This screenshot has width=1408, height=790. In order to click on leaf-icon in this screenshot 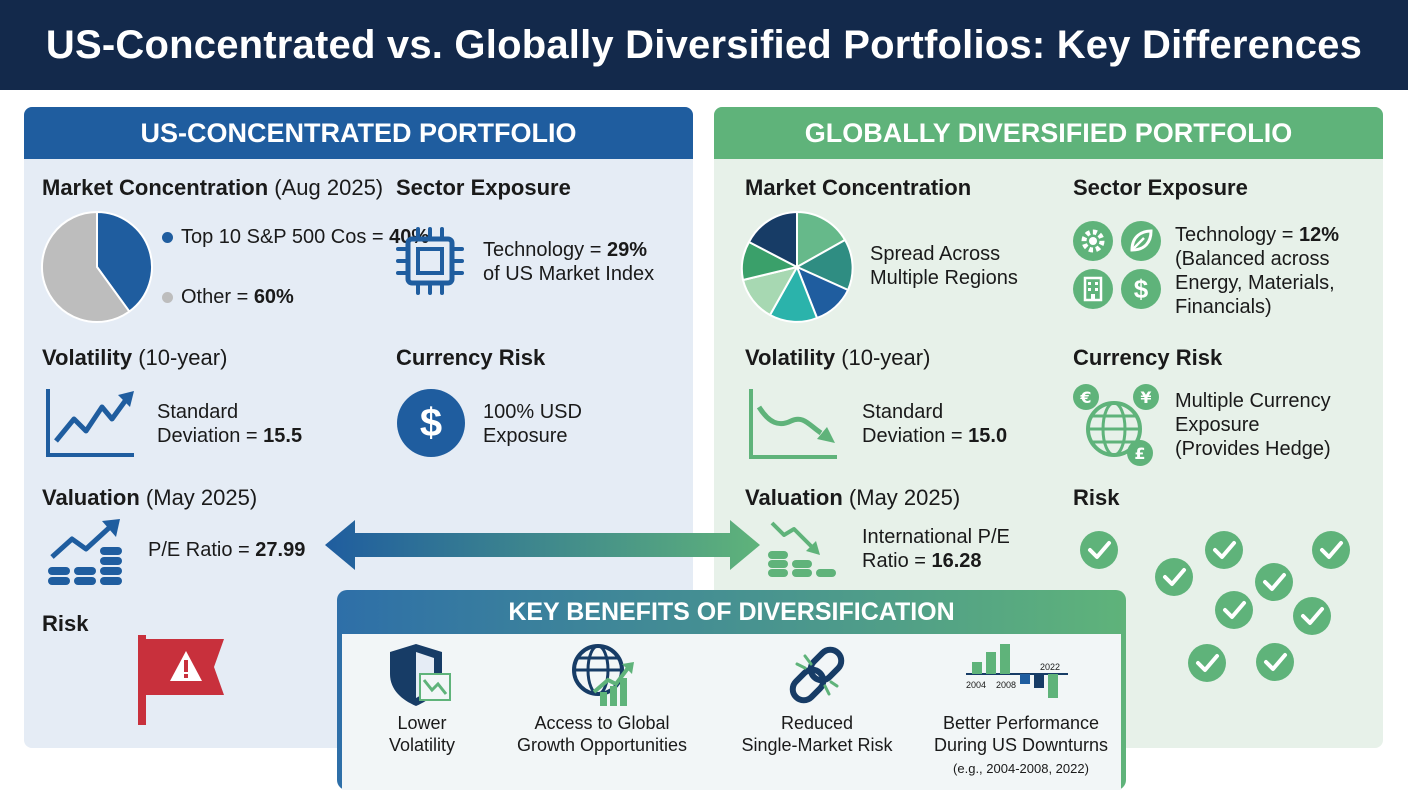, I will do `click(1141, 241)`.